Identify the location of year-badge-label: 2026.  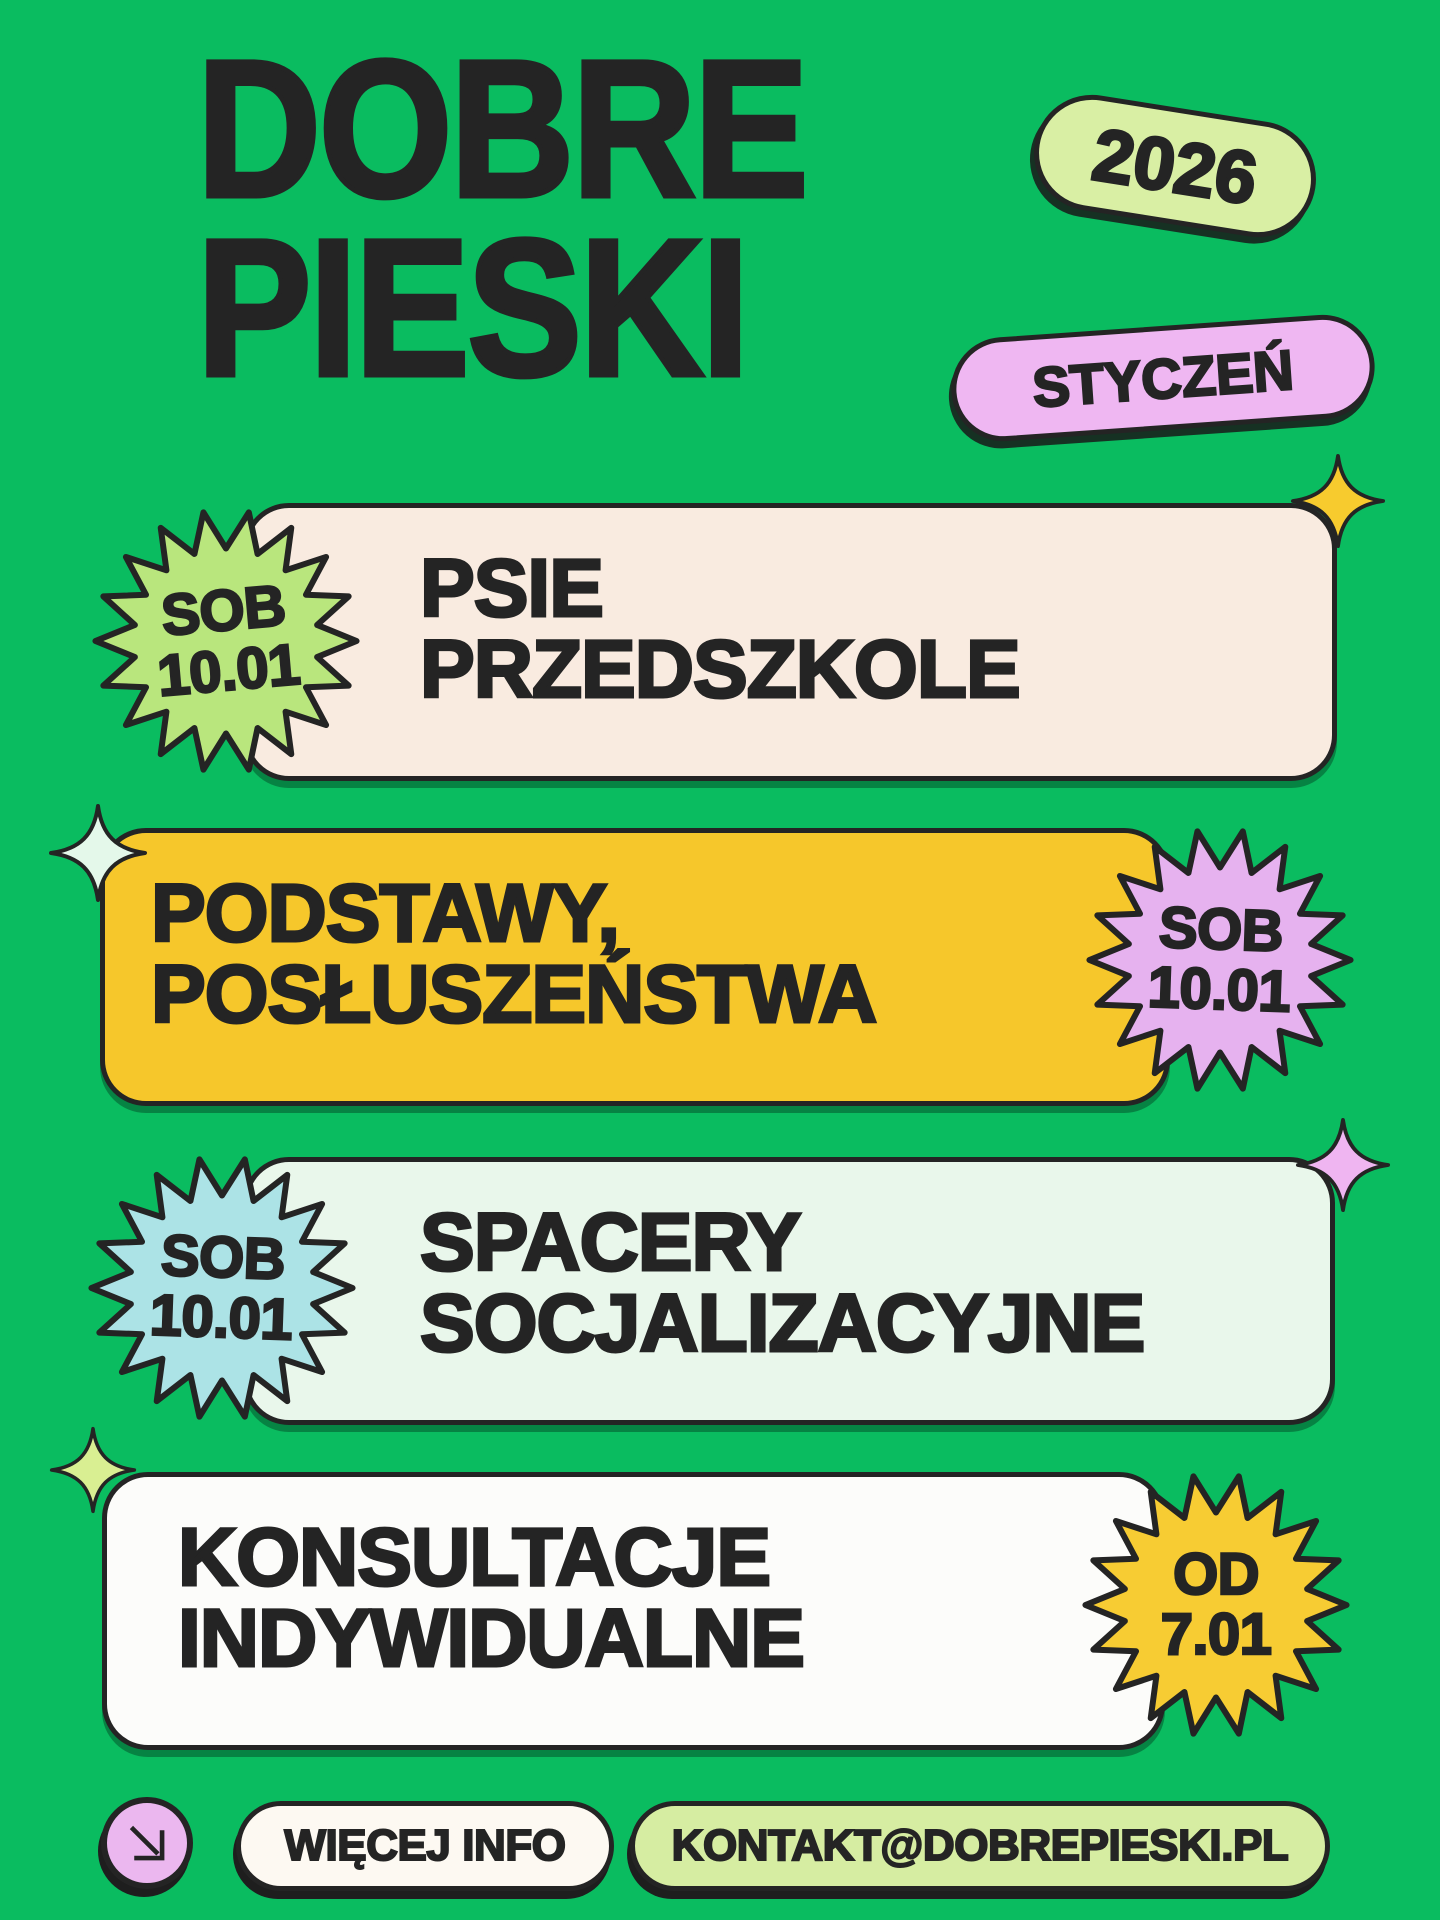
(1175, 166).